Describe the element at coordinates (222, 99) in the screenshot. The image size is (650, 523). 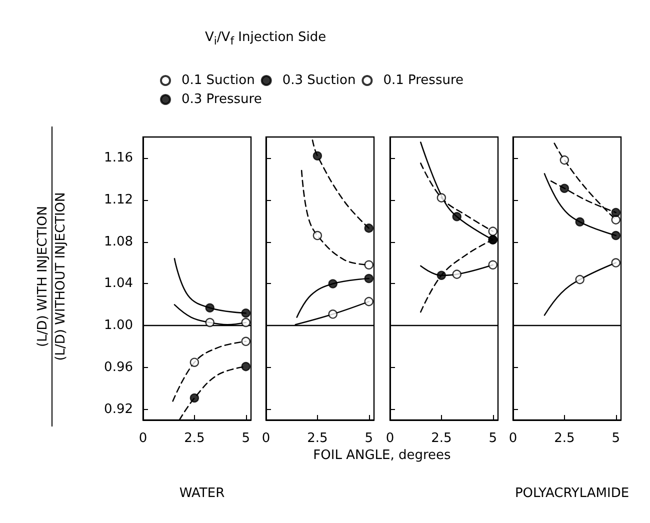
I see `legend-label: 0.3 Pressure` at that location.